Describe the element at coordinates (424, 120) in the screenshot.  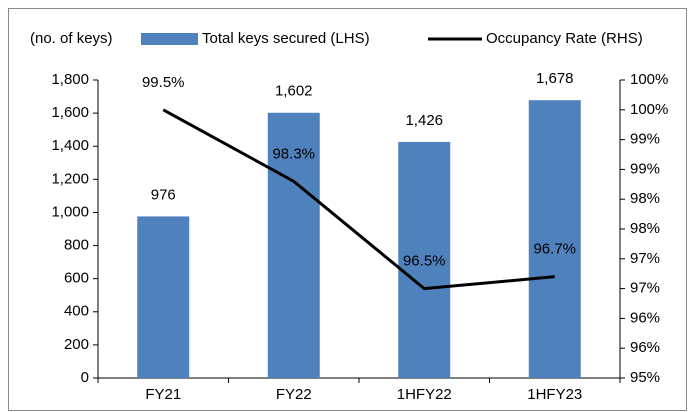
I see `bar-label: 1,426` at that location.